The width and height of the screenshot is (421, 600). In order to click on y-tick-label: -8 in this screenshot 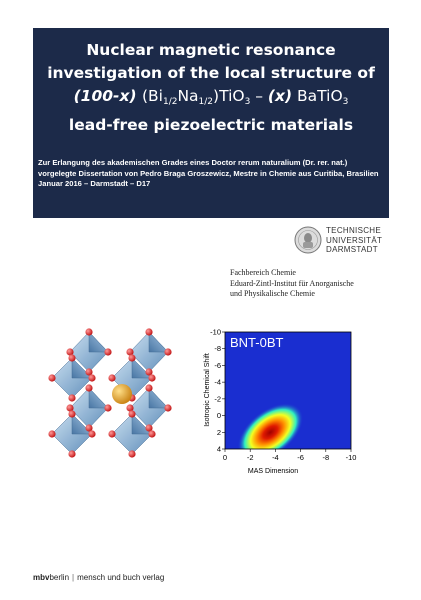, I will do `click(217, 348)`.